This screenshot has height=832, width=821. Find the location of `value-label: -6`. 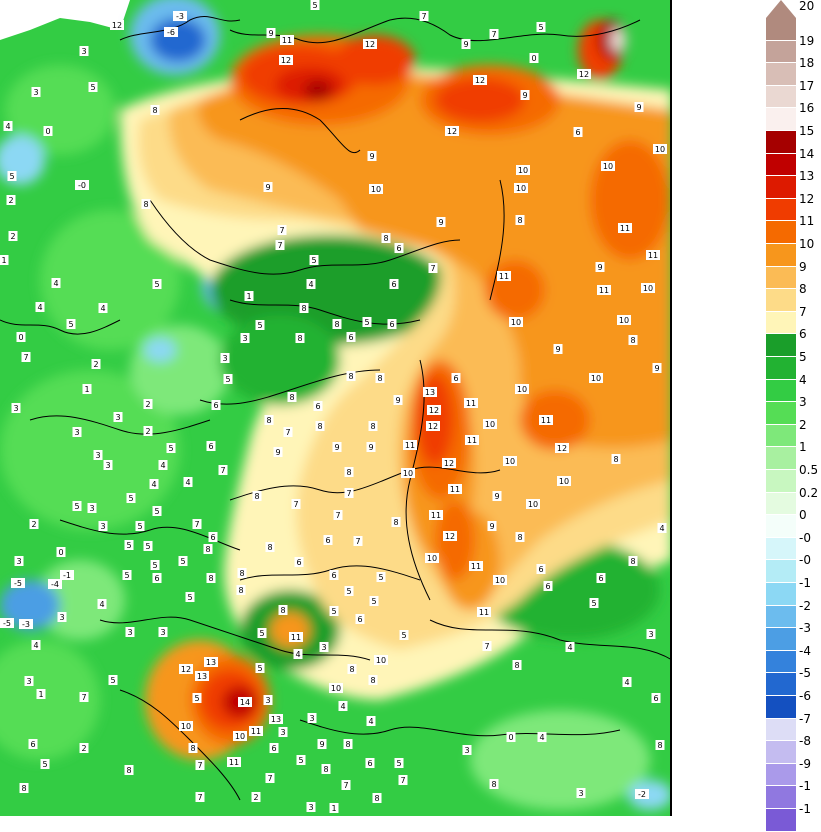

value-label: -6 is located at coordinates (171, 32).